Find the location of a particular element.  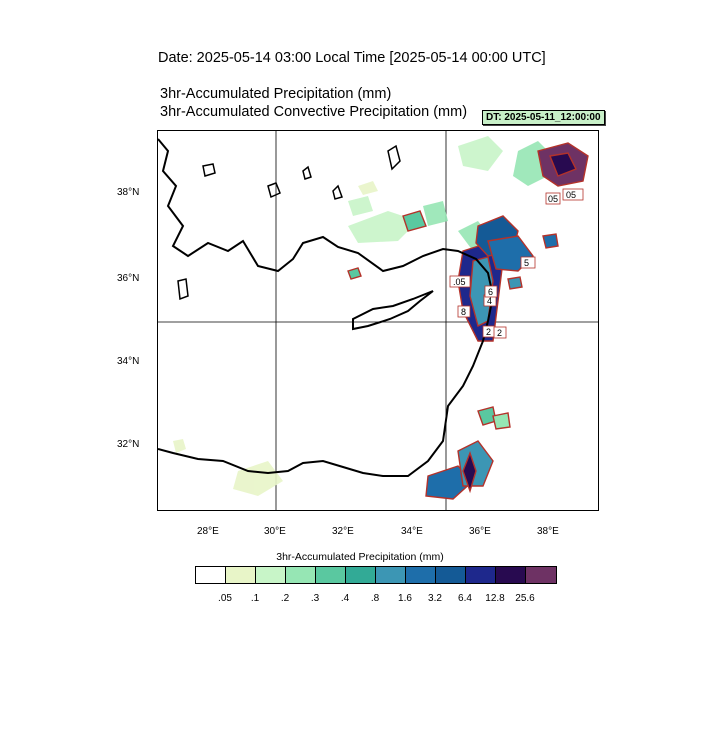

contour-label-1: .05 is located at coordinates (460, 281).